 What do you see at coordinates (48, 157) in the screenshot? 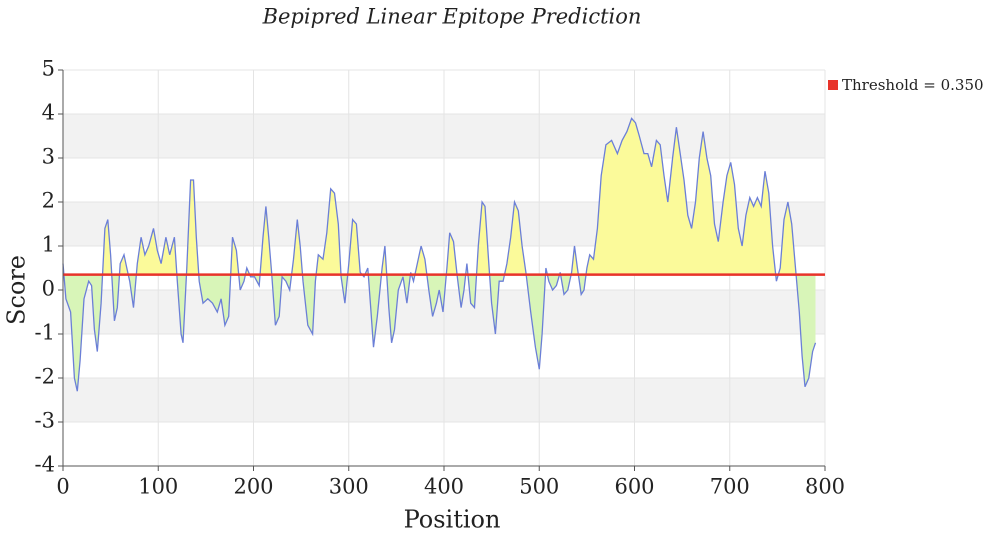
I see `y-tick-label: 3` at bounding box center [48, 157].